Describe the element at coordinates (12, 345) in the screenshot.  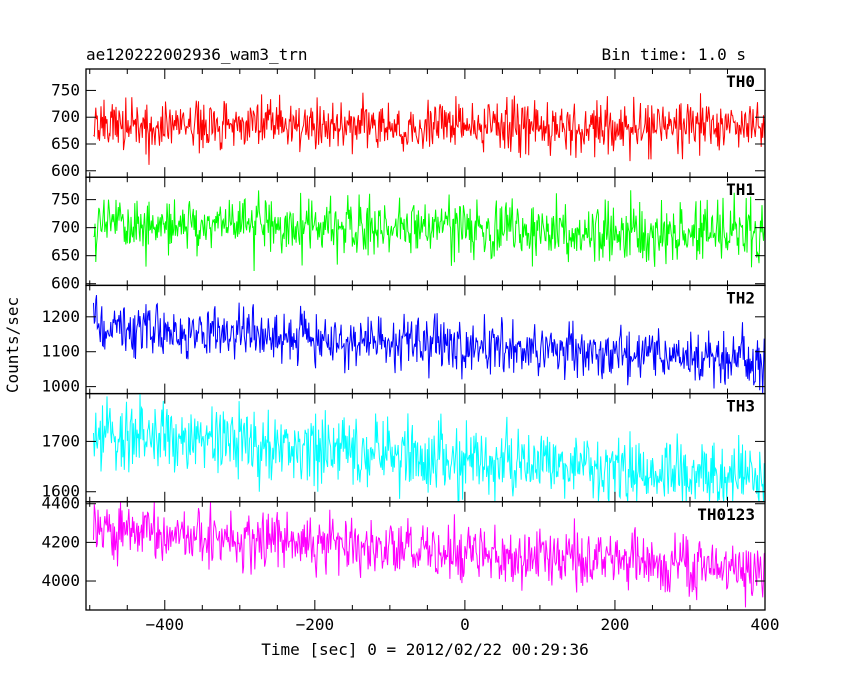
I see `y-axis-label: Counts/sec` at that location.